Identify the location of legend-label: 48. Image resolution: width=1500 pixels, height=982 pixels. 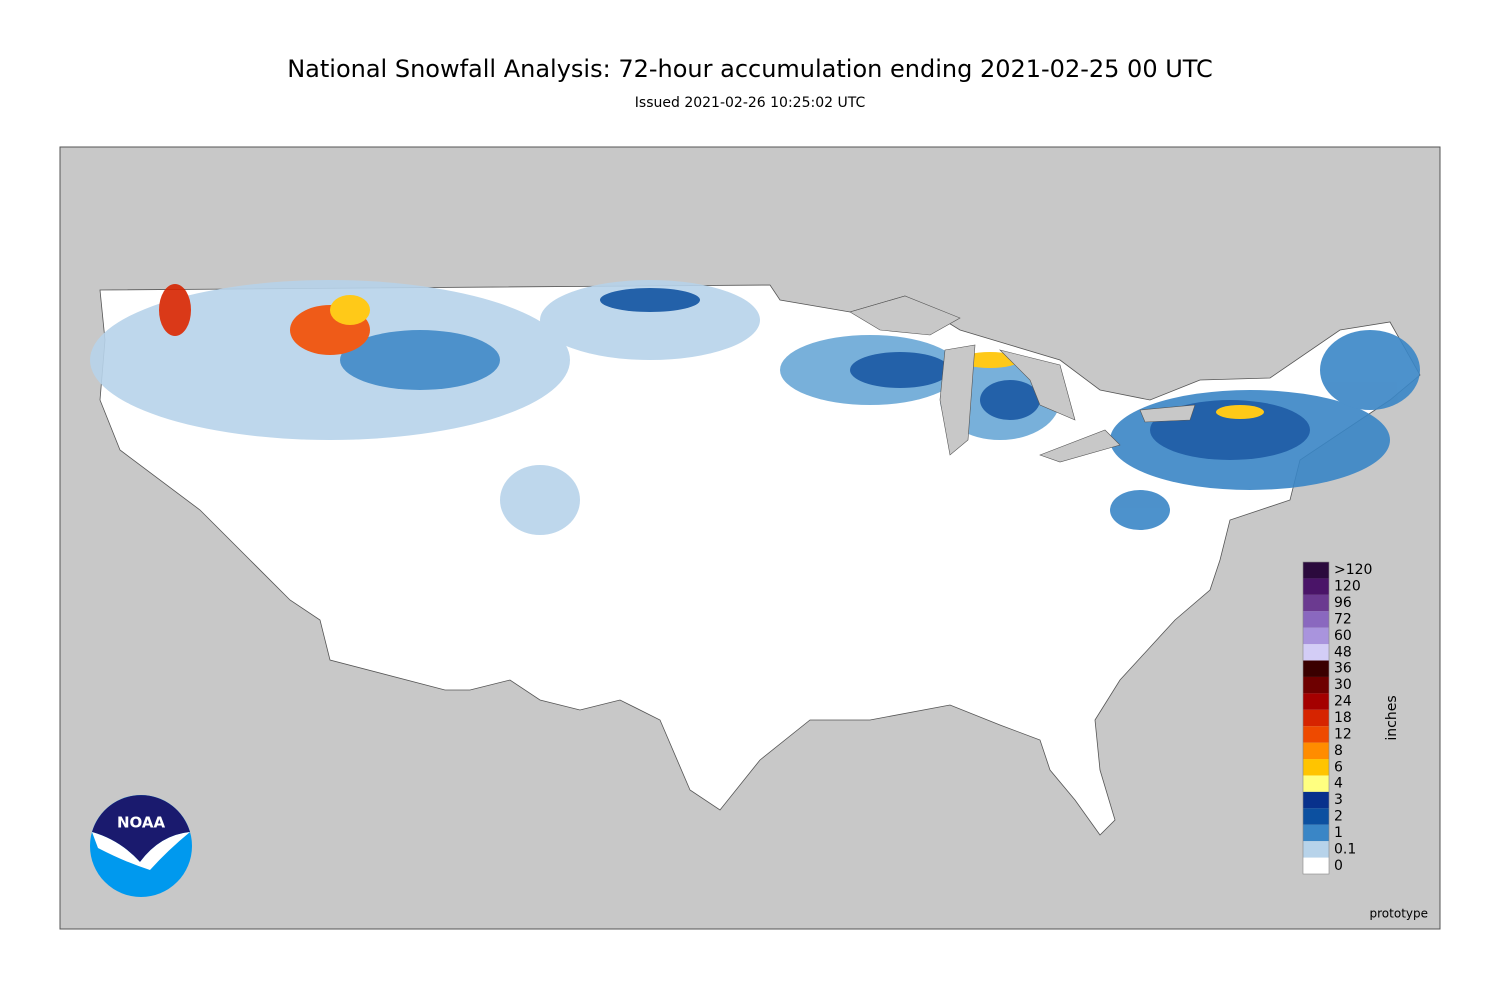
(1343, 652).